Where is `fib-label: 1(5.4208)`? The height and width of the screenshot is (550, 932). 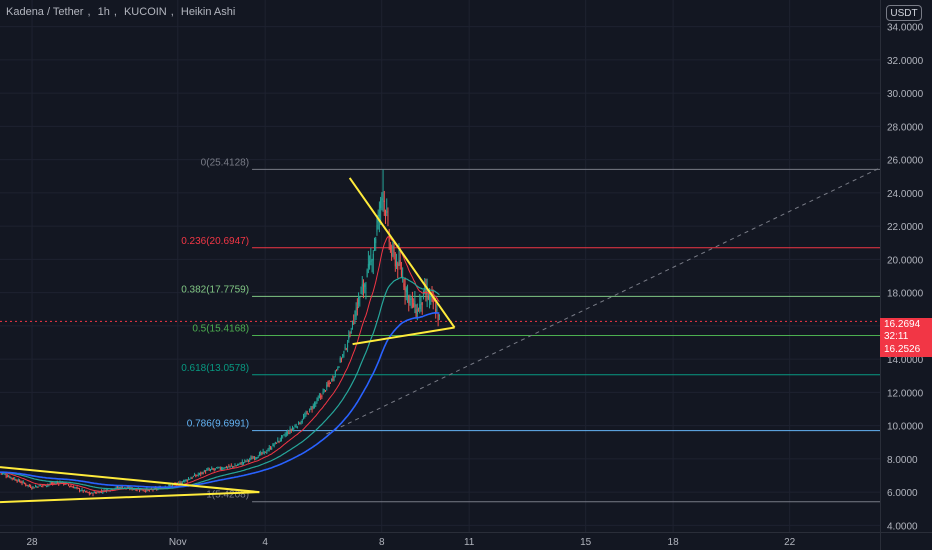 fib-label: 1(5.4208) is located at coordinates (227, 495).